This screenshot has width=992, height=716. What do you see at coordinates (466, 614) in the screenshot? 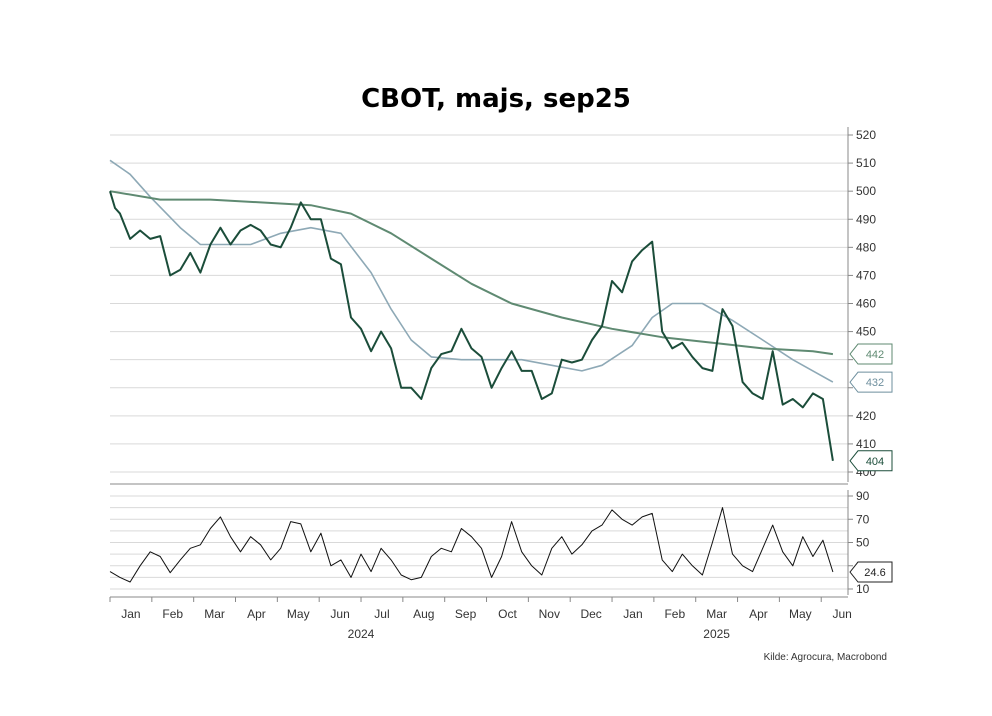
I see `x-tick-label: Sep` at bounding box center [466, 614].